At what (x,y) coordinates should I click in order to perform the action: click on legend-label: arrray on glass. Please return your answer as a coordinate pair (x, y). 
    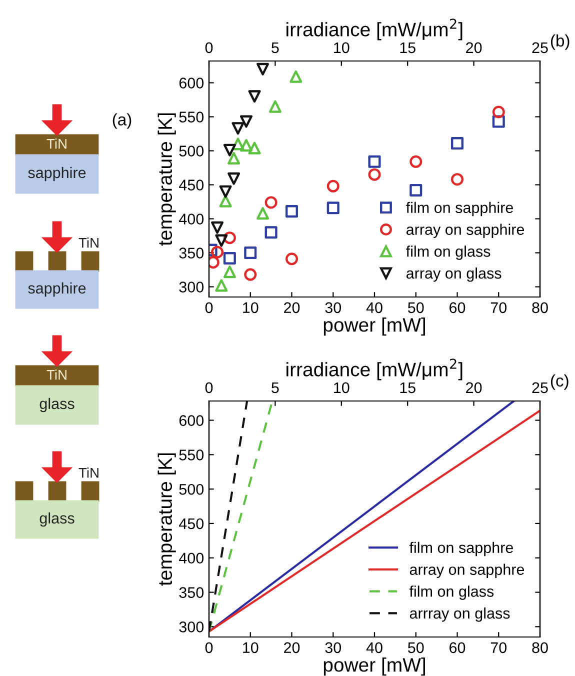
    Looking at the image, I should click on (460, 614).